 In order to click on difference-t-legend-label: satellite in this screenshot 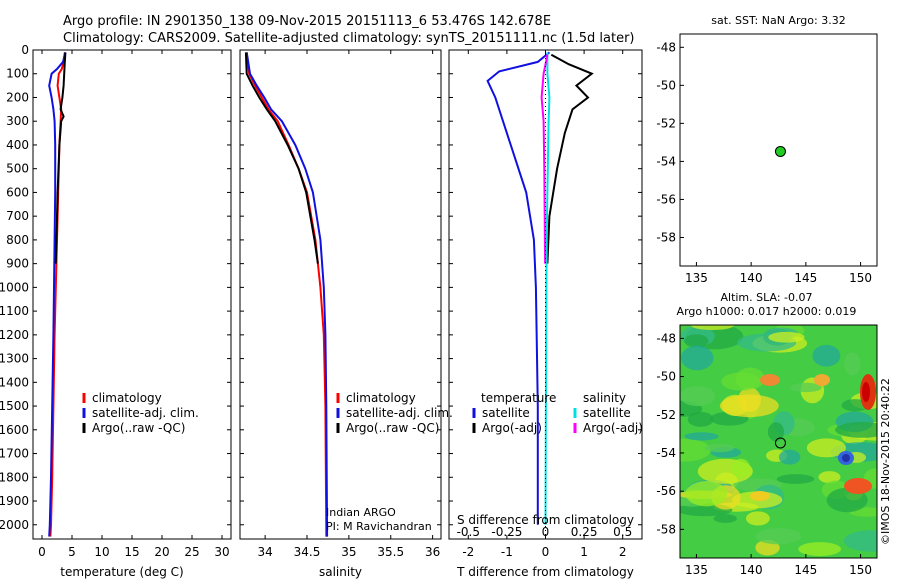, I will do `click(506, 413)`.